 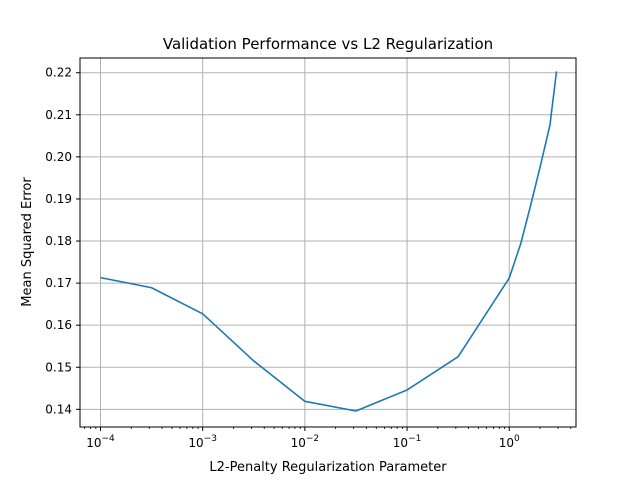 What do you see at coordinates (58, 409) in the screenshot?
I see `y-tick-label: 0.14` at bounding box center [58, 409].